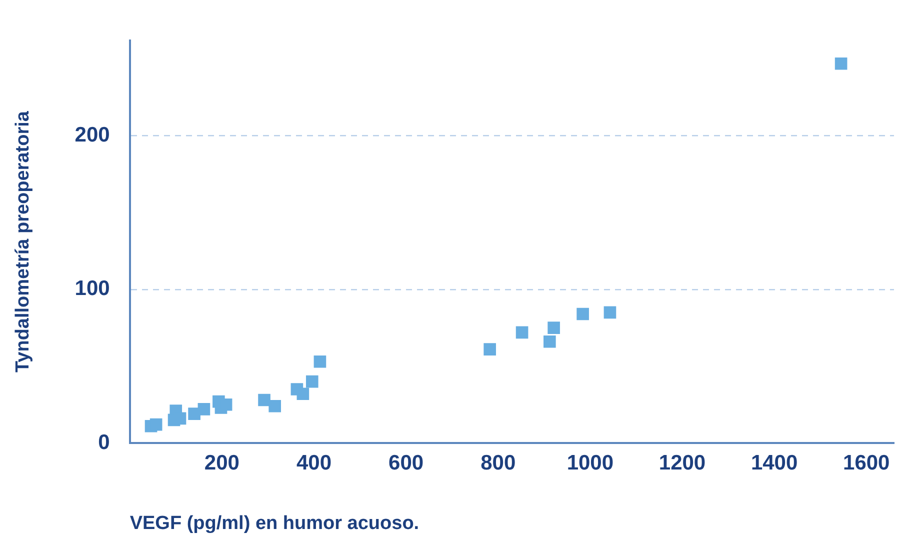  Describe the element at coordinates (590, 462) in the screenshot. I see `x-tick-label: 1000` at that location.